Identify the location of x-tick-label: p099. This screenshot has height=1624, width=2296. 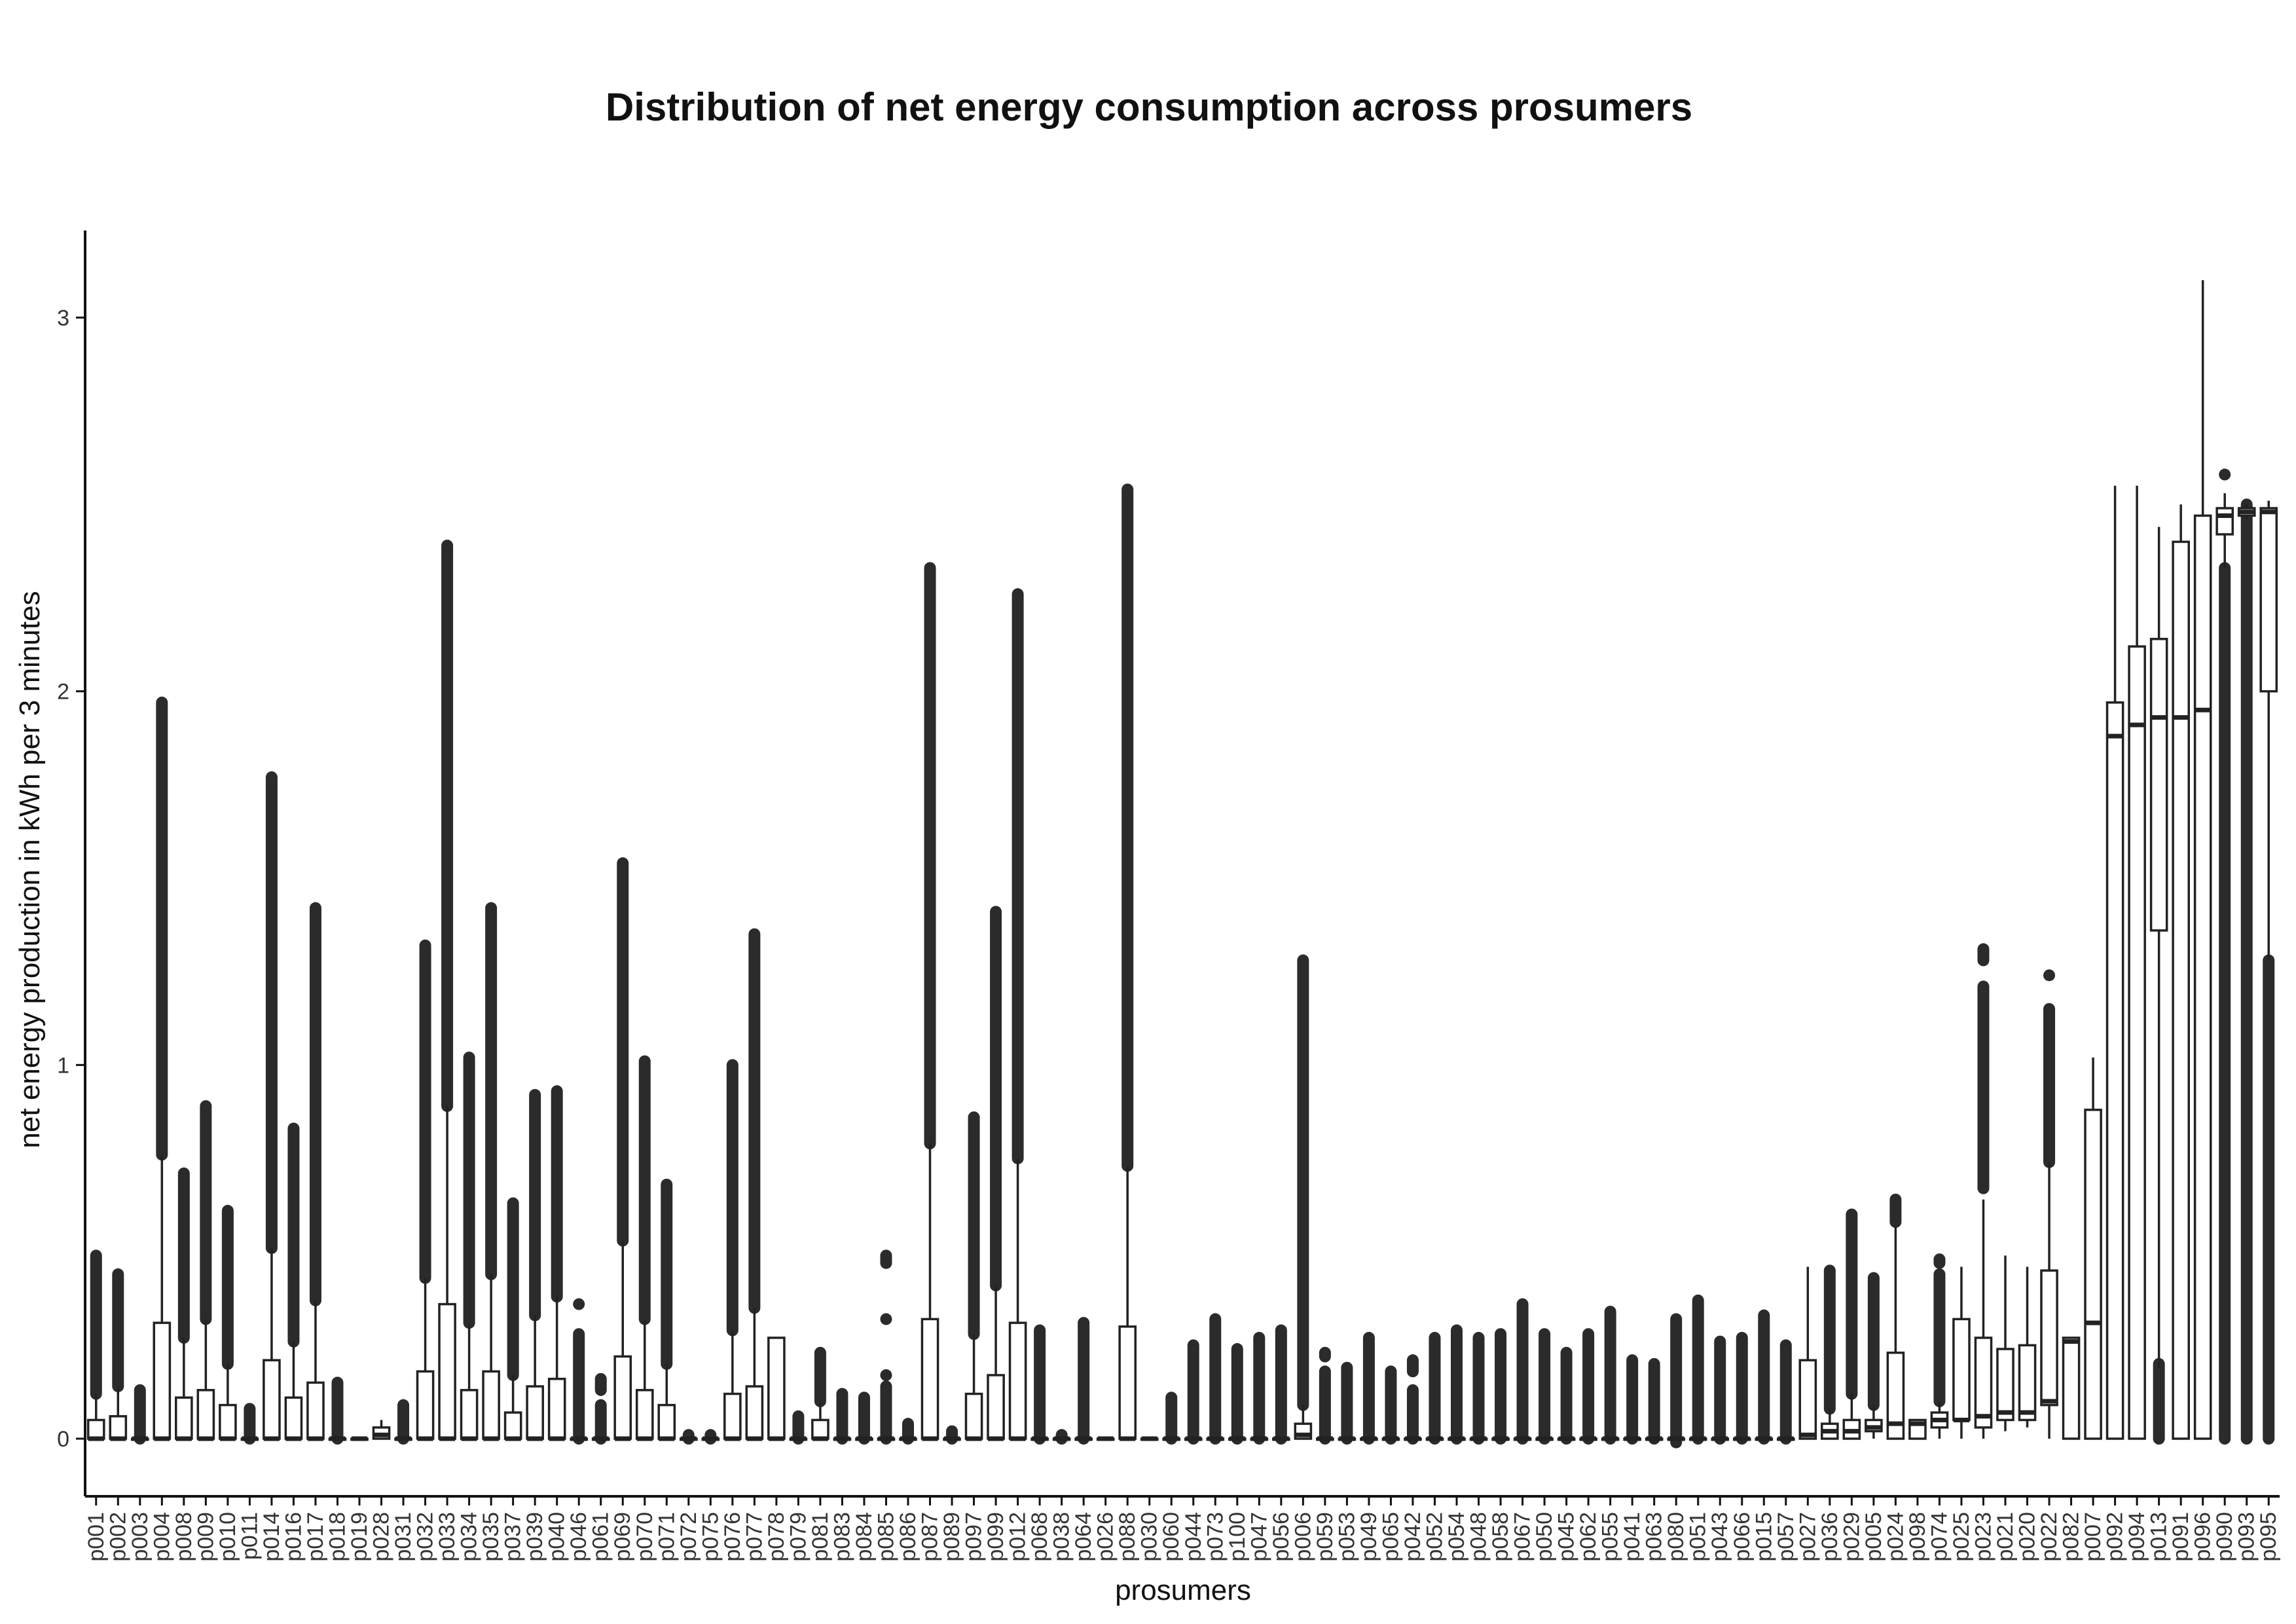
(995, 1537).